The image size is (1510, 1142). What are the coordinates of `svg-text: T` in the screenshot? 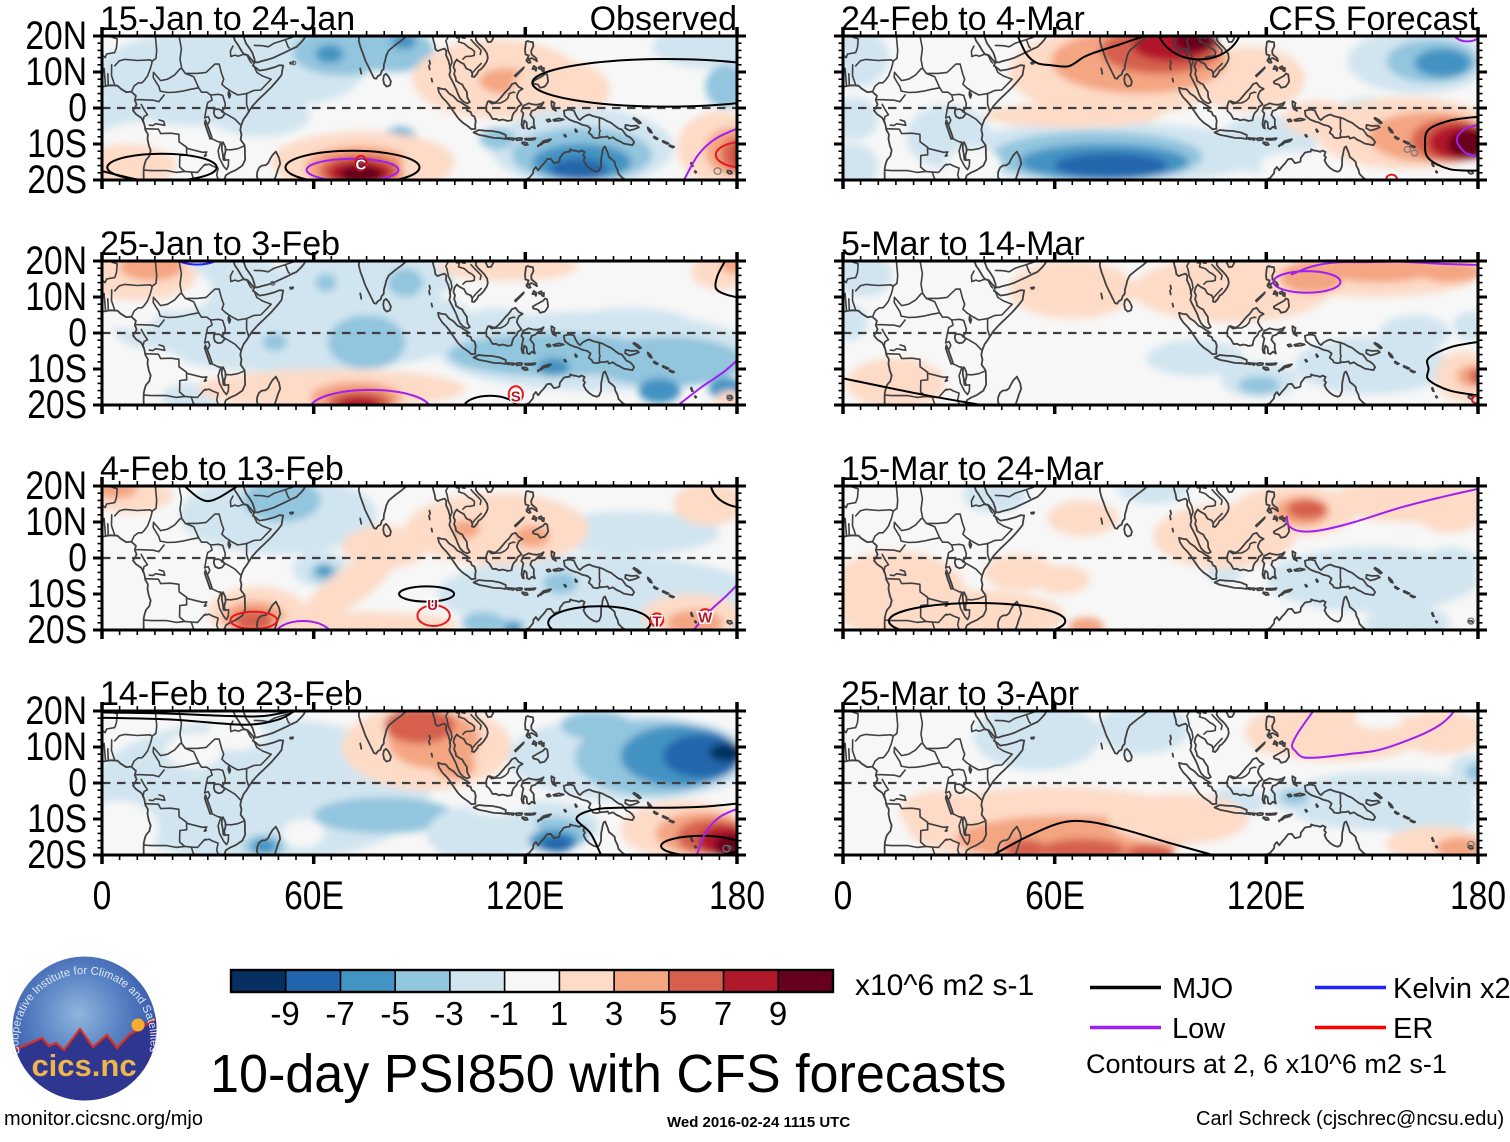 It's located at (656, 622).